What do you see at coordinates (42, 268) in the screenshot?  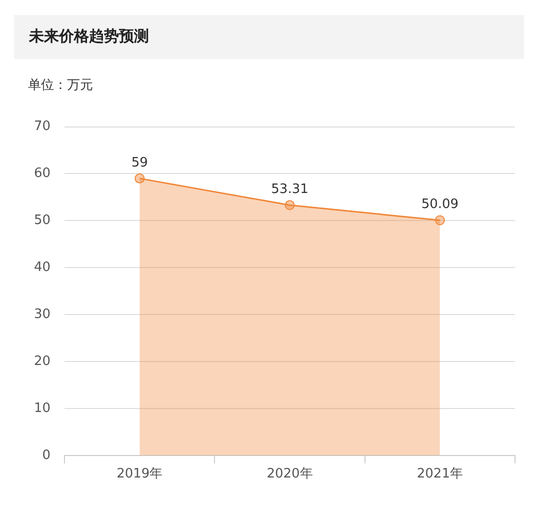 I see `y-tick-label: 40` at bounding box center [42, 268].